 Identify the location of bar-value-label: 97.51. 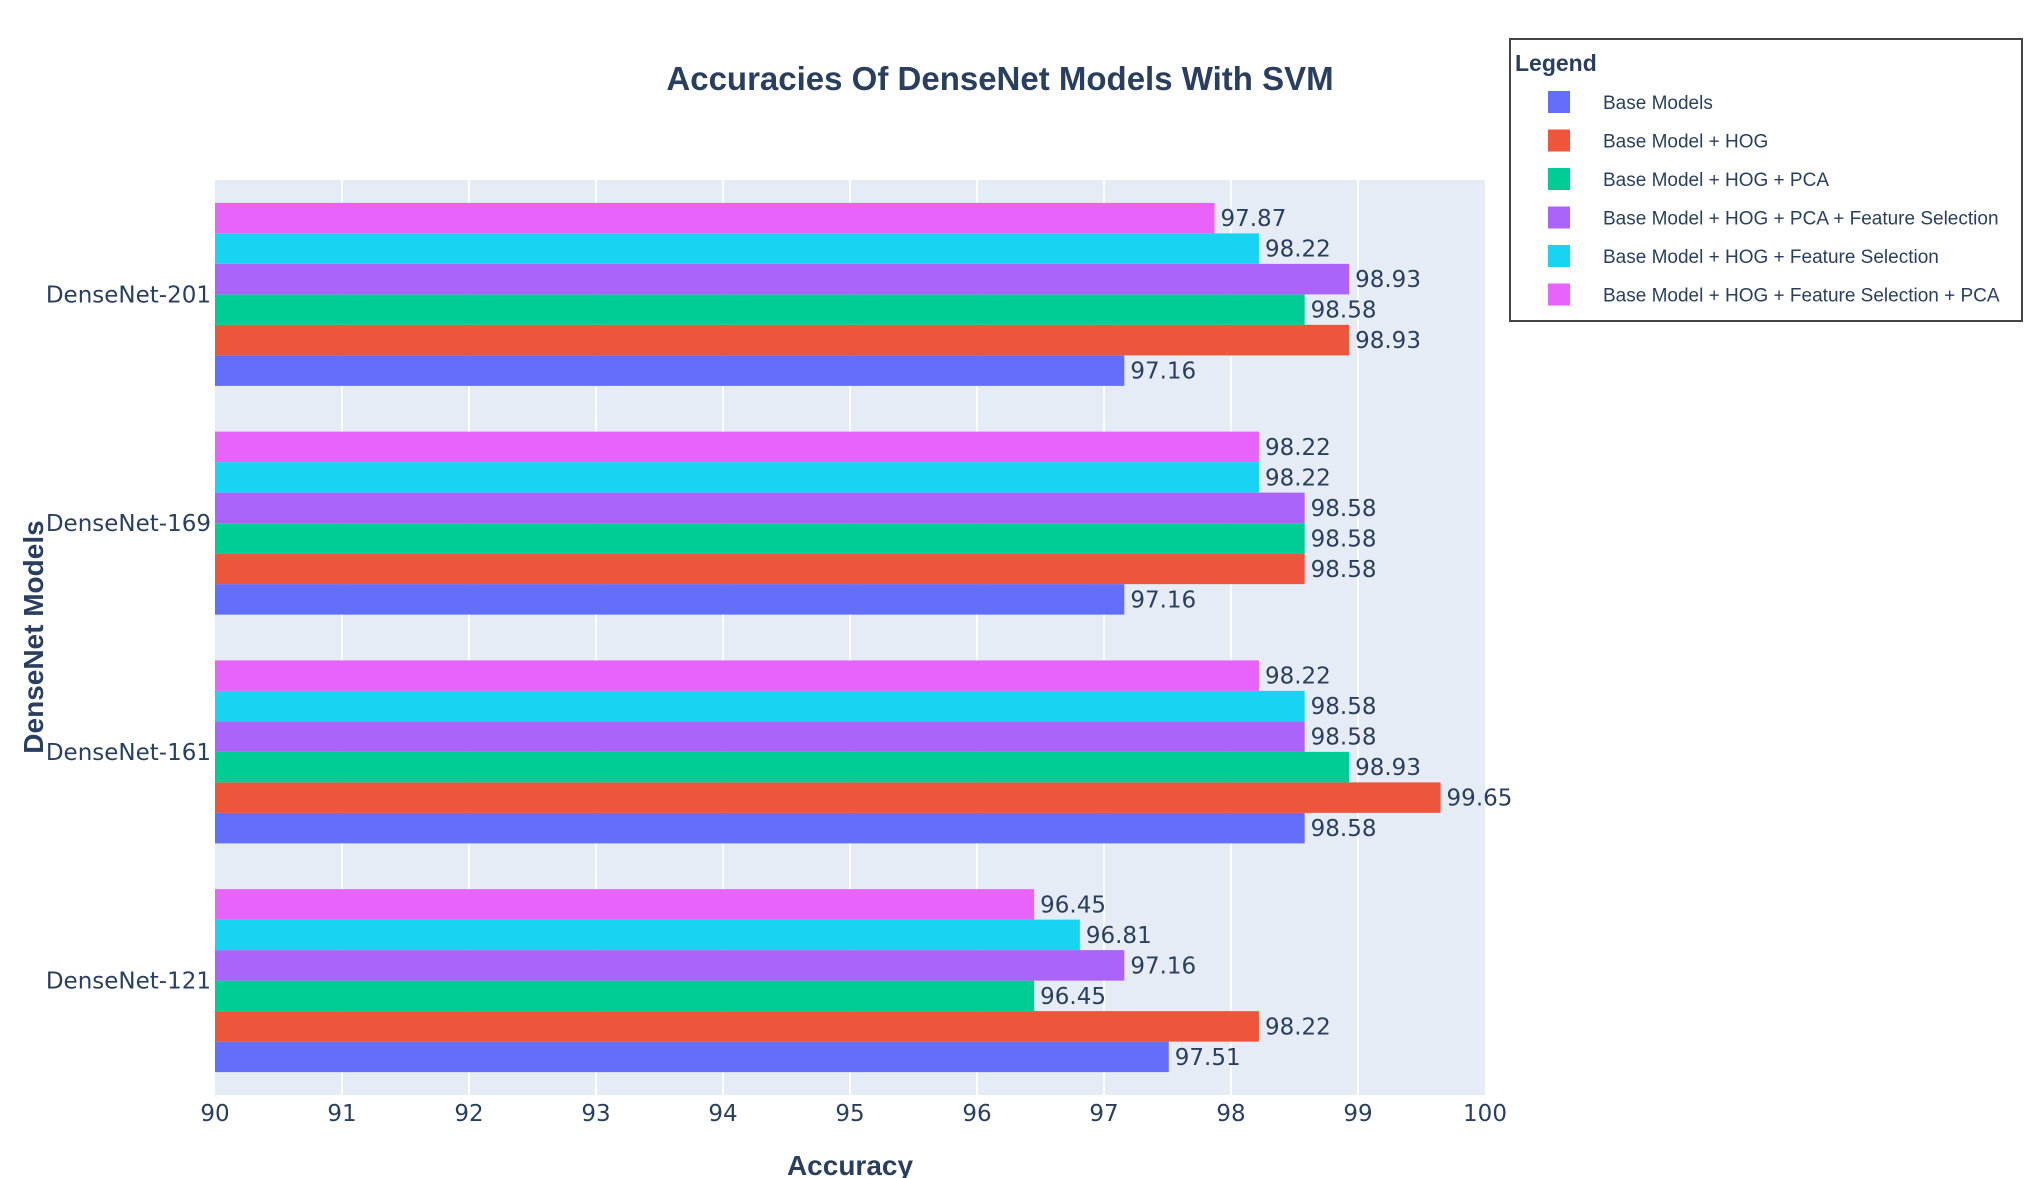
(1208, 1058).